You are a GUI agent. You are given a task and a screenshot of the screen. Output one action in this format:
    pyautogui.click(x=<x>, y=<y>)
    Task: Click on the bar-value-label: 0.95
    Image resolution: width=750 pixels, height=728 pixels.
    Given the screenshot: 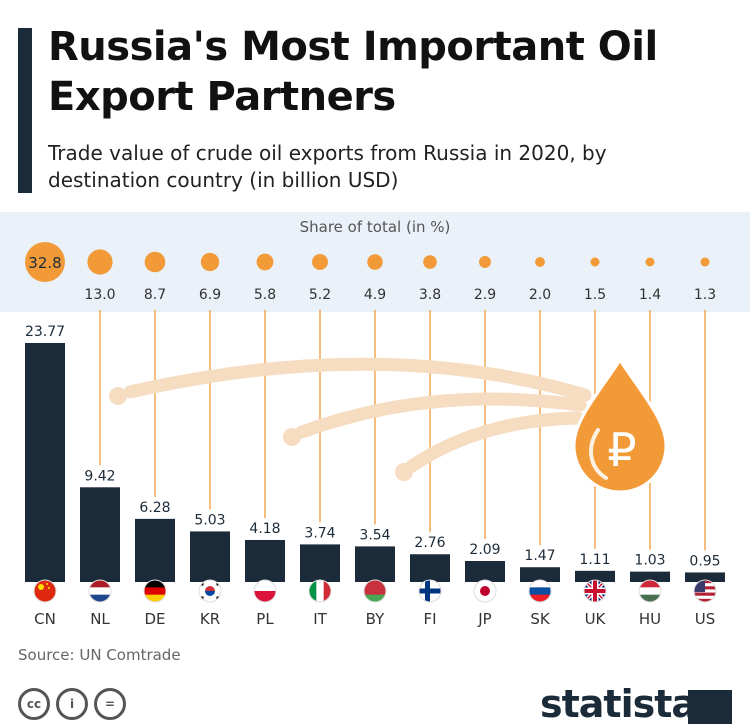 What is the action you would take?
    pyautogui.click(x=704, y=561)
    